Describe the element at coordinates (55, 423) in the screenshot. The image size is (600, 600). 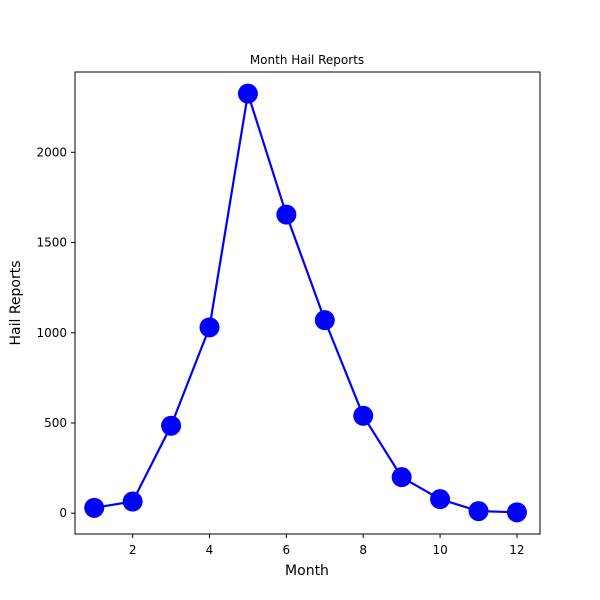
I see `y-tick-label: 500` at that location.